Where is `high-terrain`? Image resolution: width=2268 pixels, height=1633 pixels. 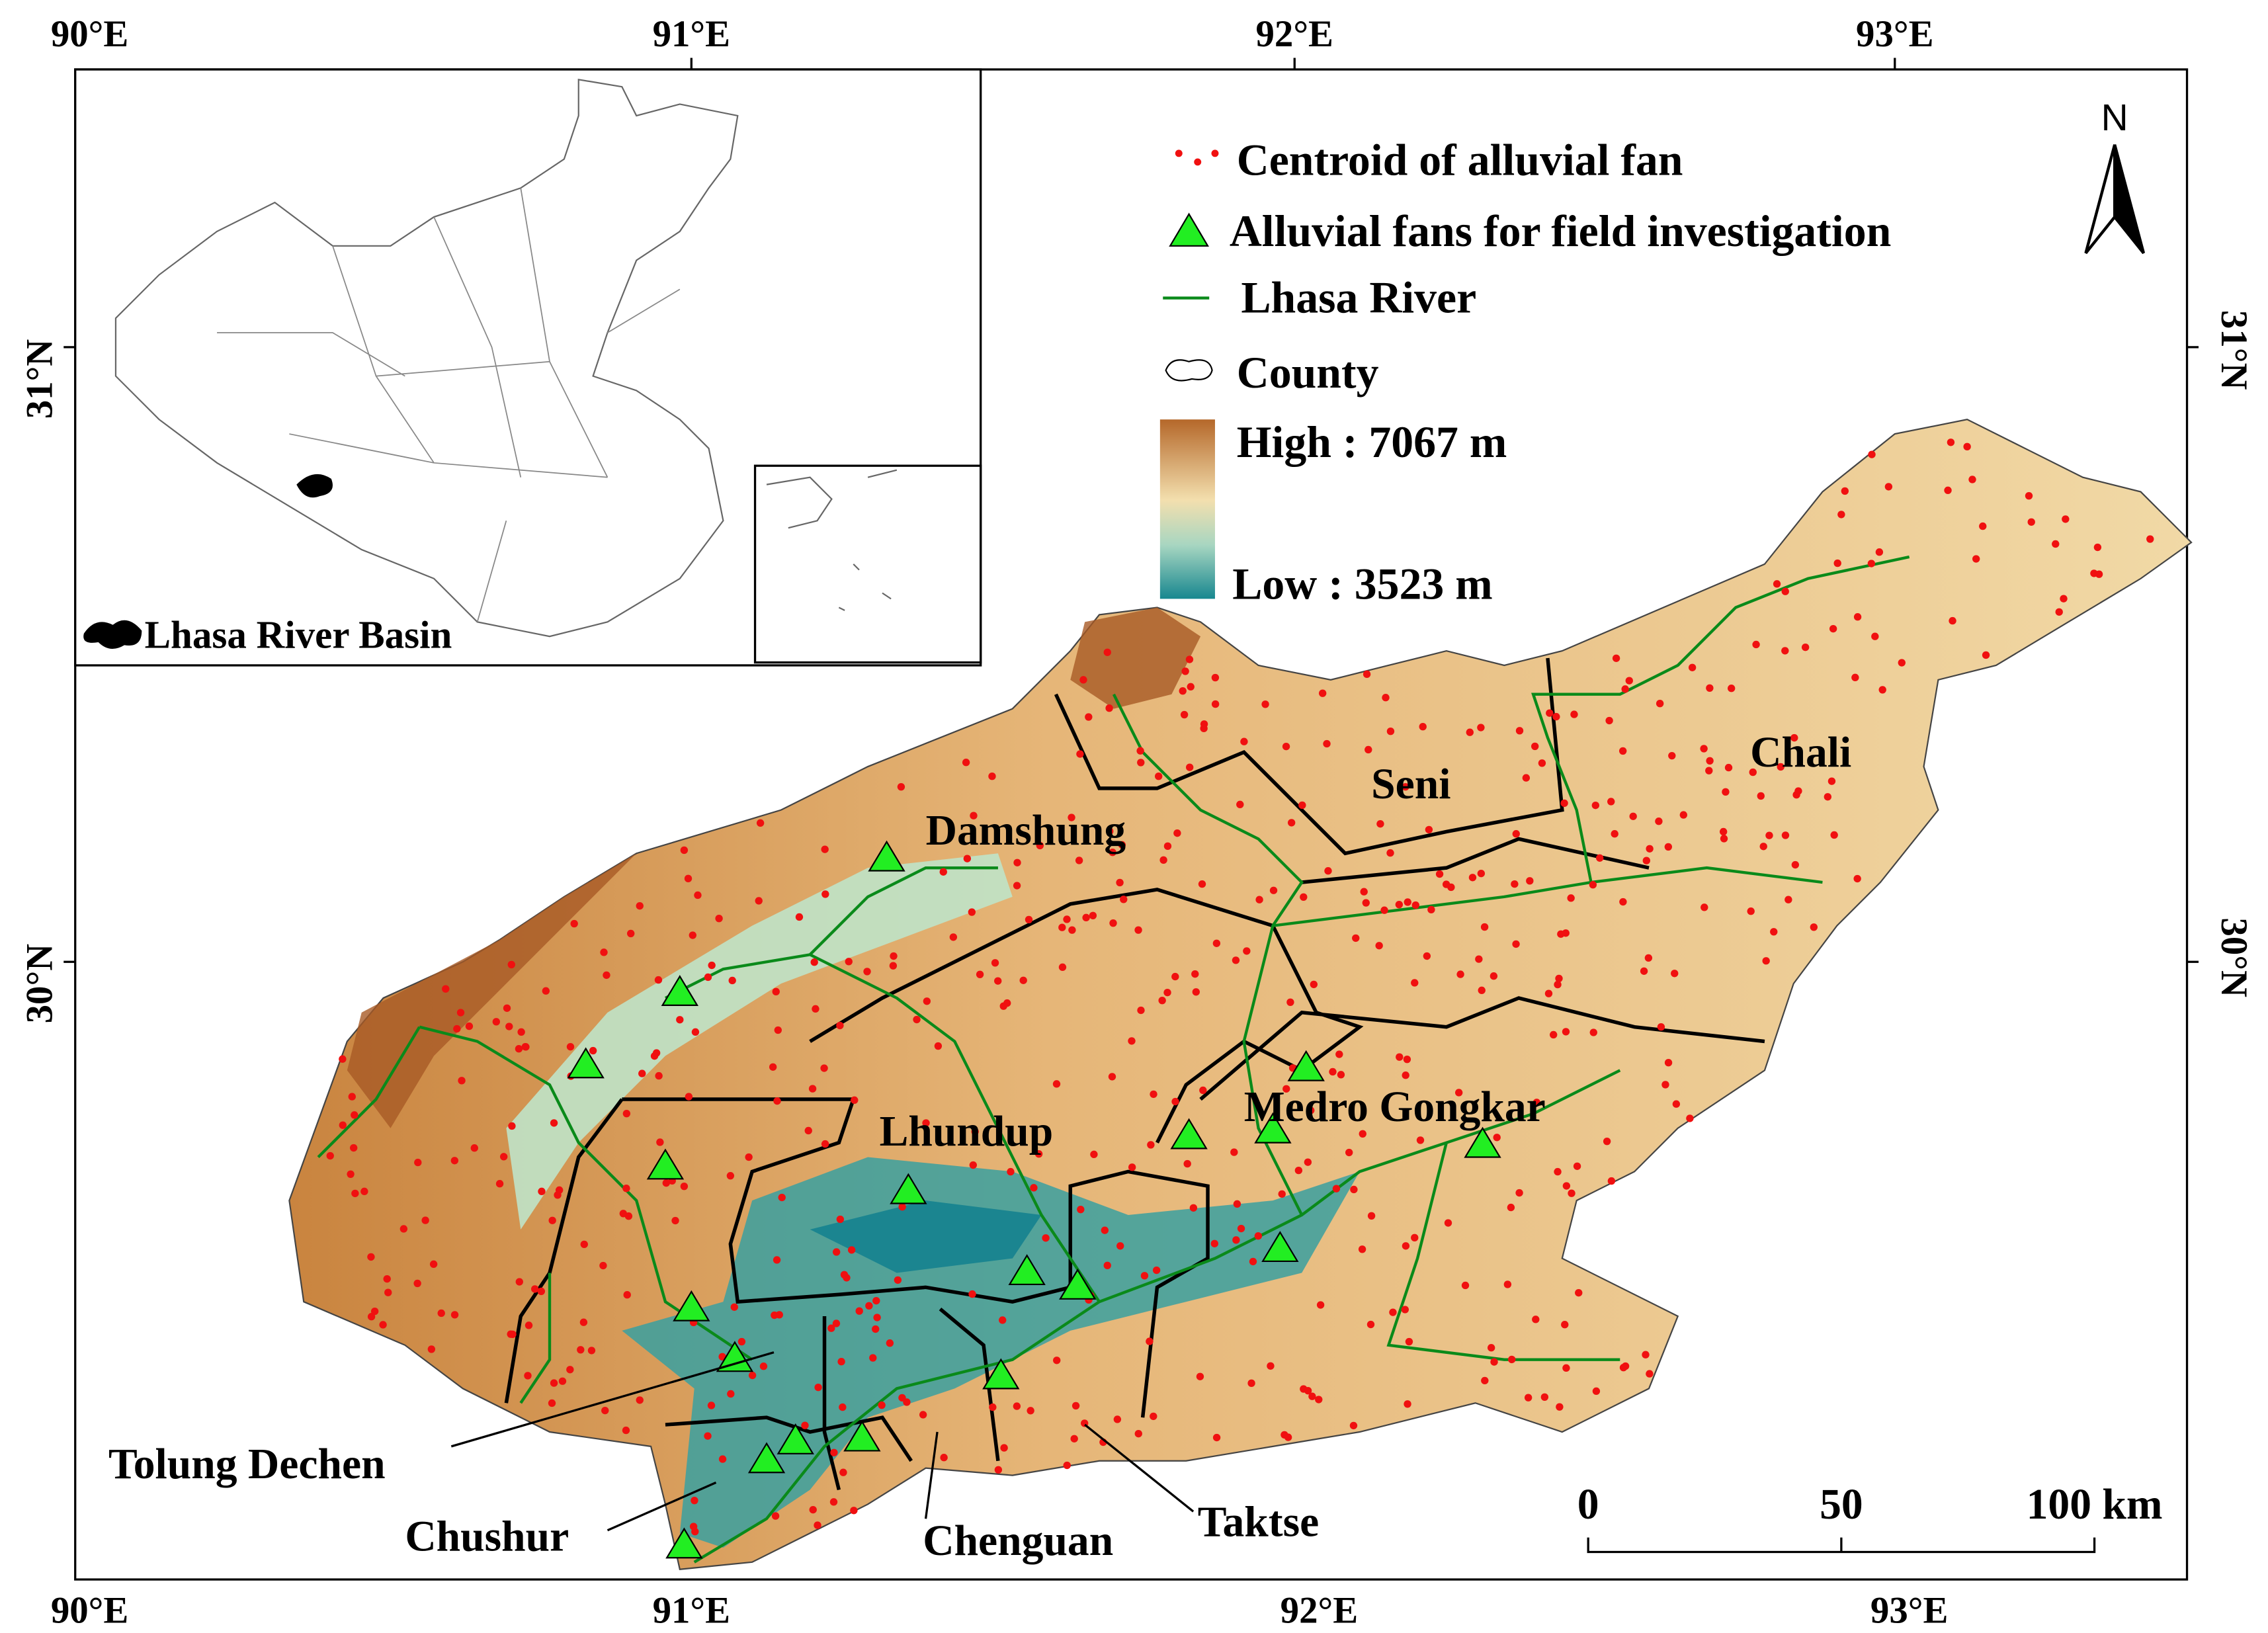
high-terrain is located at coordinates (492, 991).